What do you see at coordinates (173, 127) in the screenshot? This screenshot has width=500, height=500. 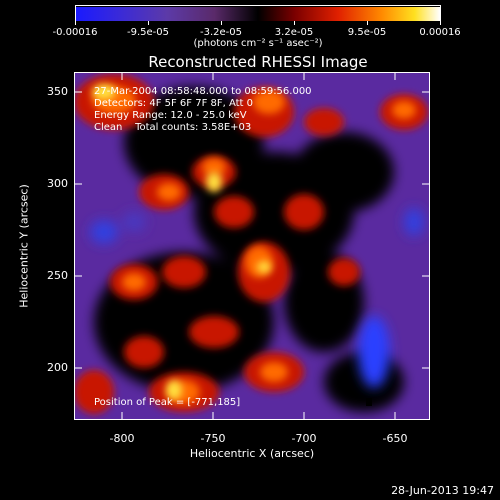 I see `info-clean-counts: Clean Total counts: 3.58E+03` at bounding box center [173, 127].